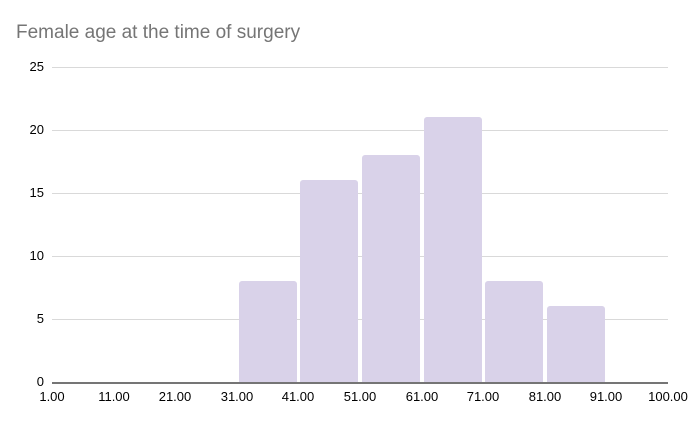 This screenshot has width=691, height=427. What do you see at coordinates (36, 66) in the screenshot?
I see `y-axis-tick-label: 25` at bounding box center [36, 66].